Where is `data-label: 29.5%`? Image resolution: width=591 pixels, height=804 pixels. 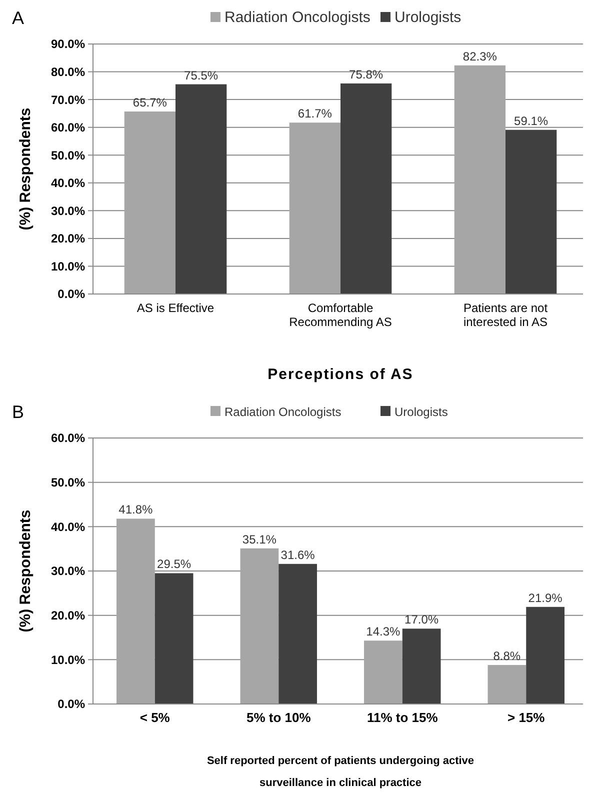
data-label: 29.5% is located at coordinates (174, 564).